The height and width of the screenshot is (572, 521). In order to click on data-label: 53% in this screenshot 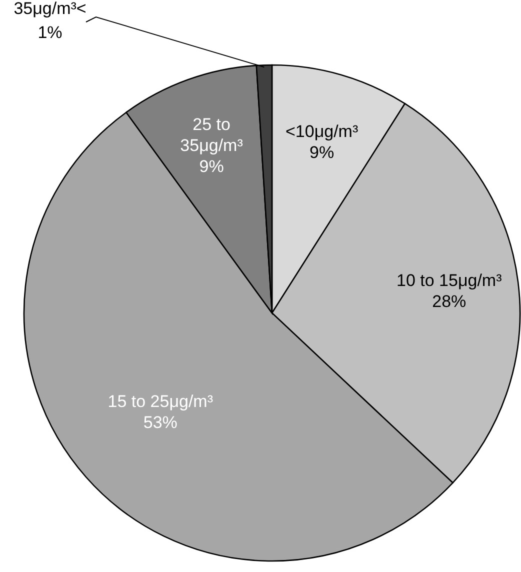, I will do `click(160, 422)`.